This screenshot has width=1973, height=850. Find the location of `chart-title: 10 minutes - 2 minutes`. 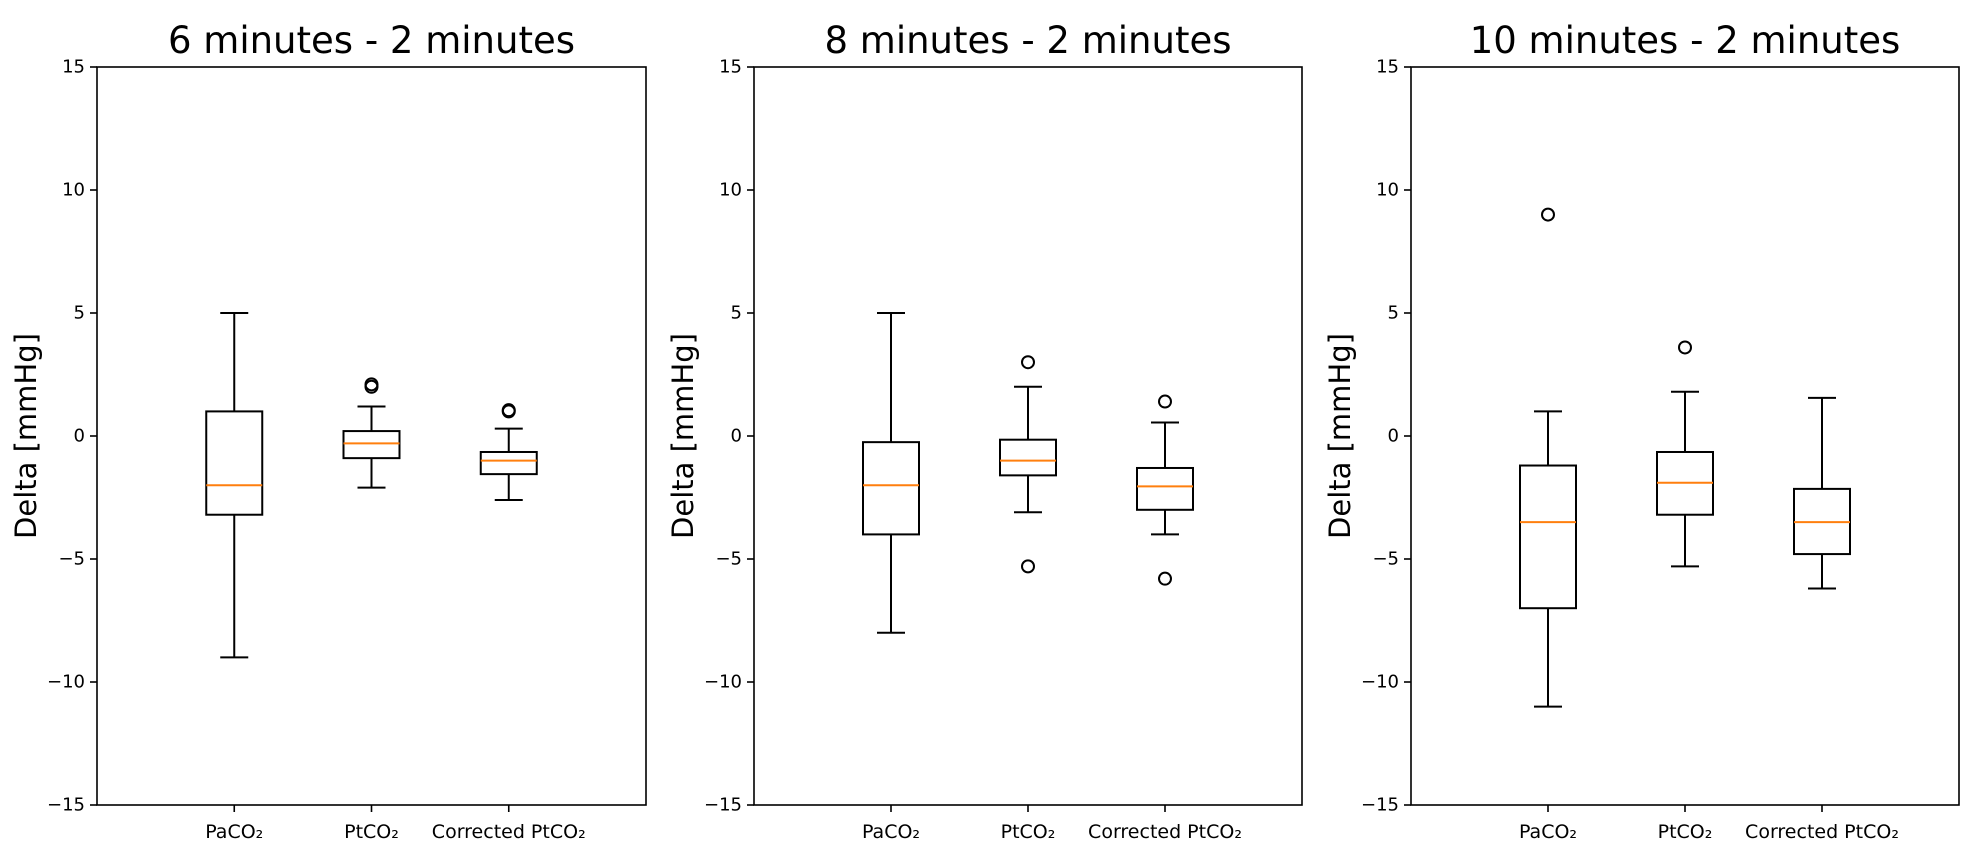

chart-title: 10 minutes - 2 minutes is located at coordinates (1685, 40).